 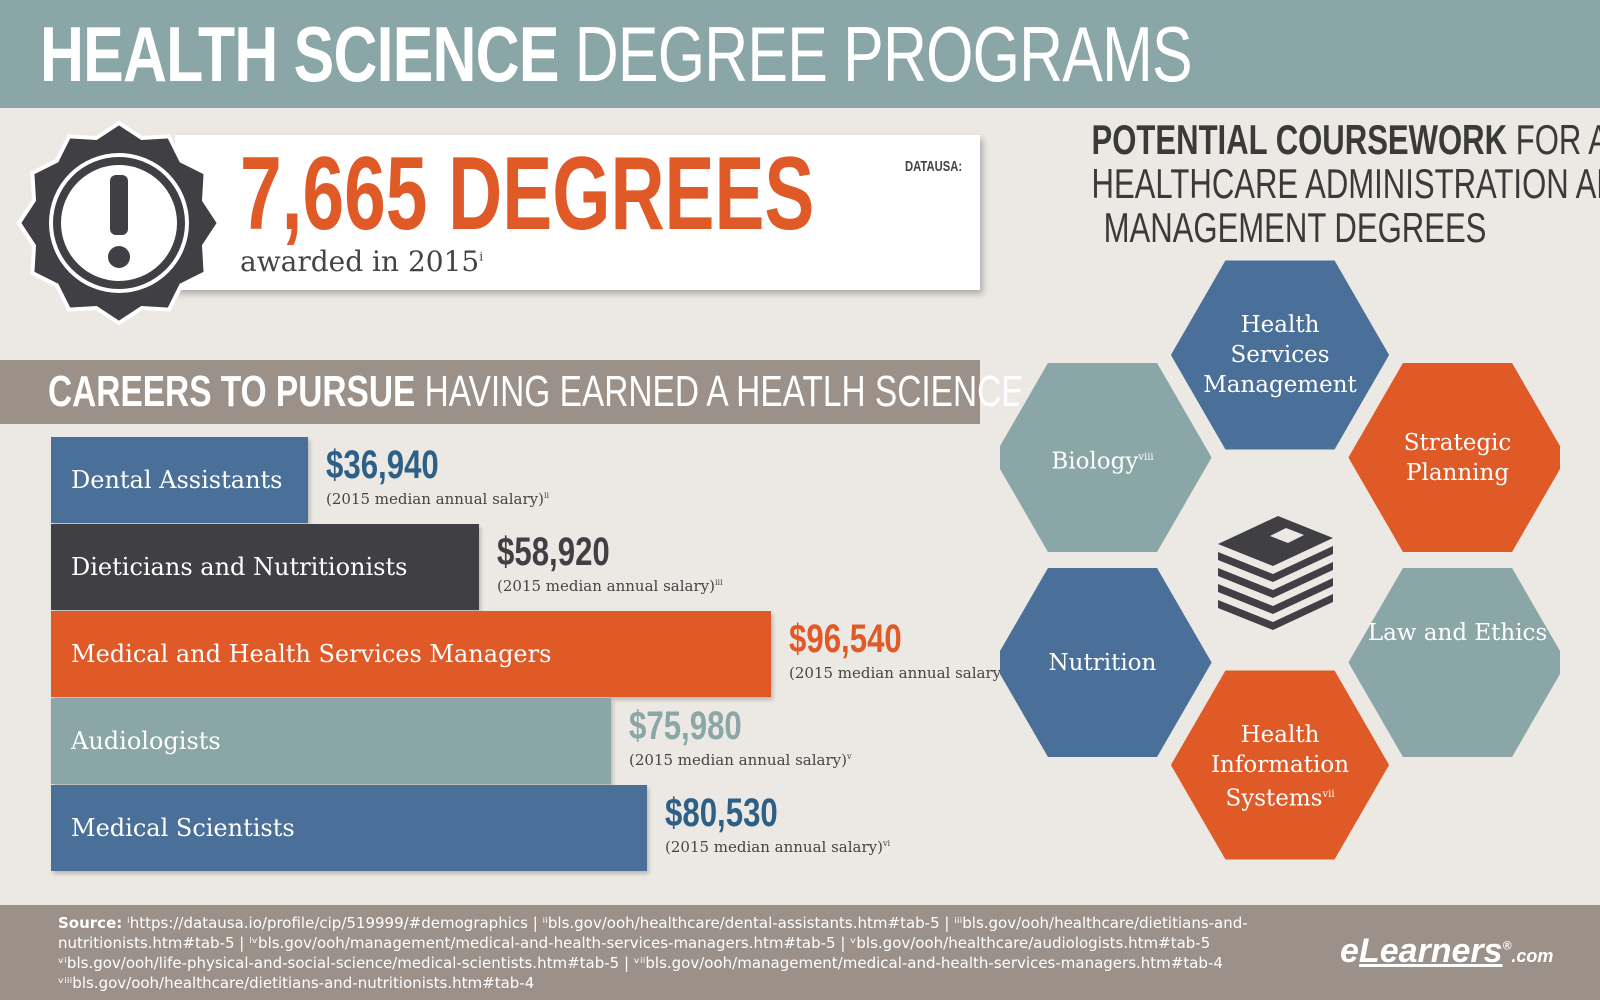 I want to click on career-salary: $36,940 (2015 median annual salary)ii, so click(x=437, y=476).